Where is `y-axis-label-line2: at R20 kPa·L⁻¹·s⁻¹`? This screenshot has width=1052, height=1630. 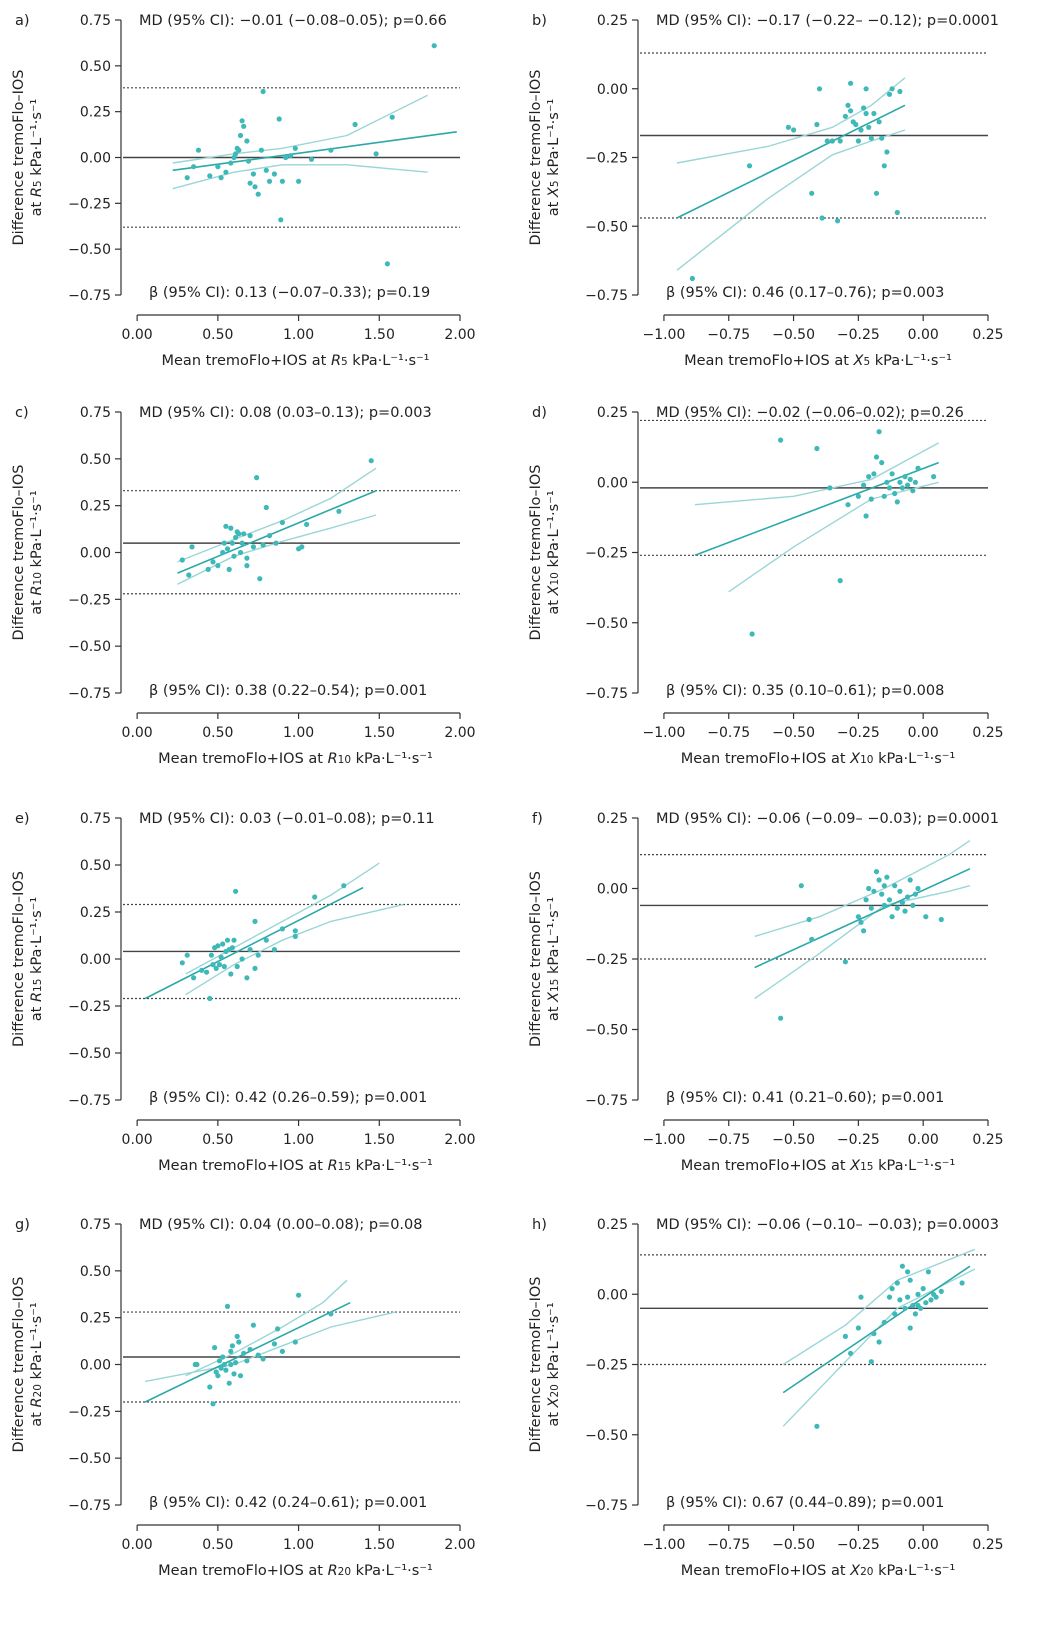 y-axis-label-line2: at R20 kPa·L⁻¹·s⁻¹ is located at coordinates (37, 1364).